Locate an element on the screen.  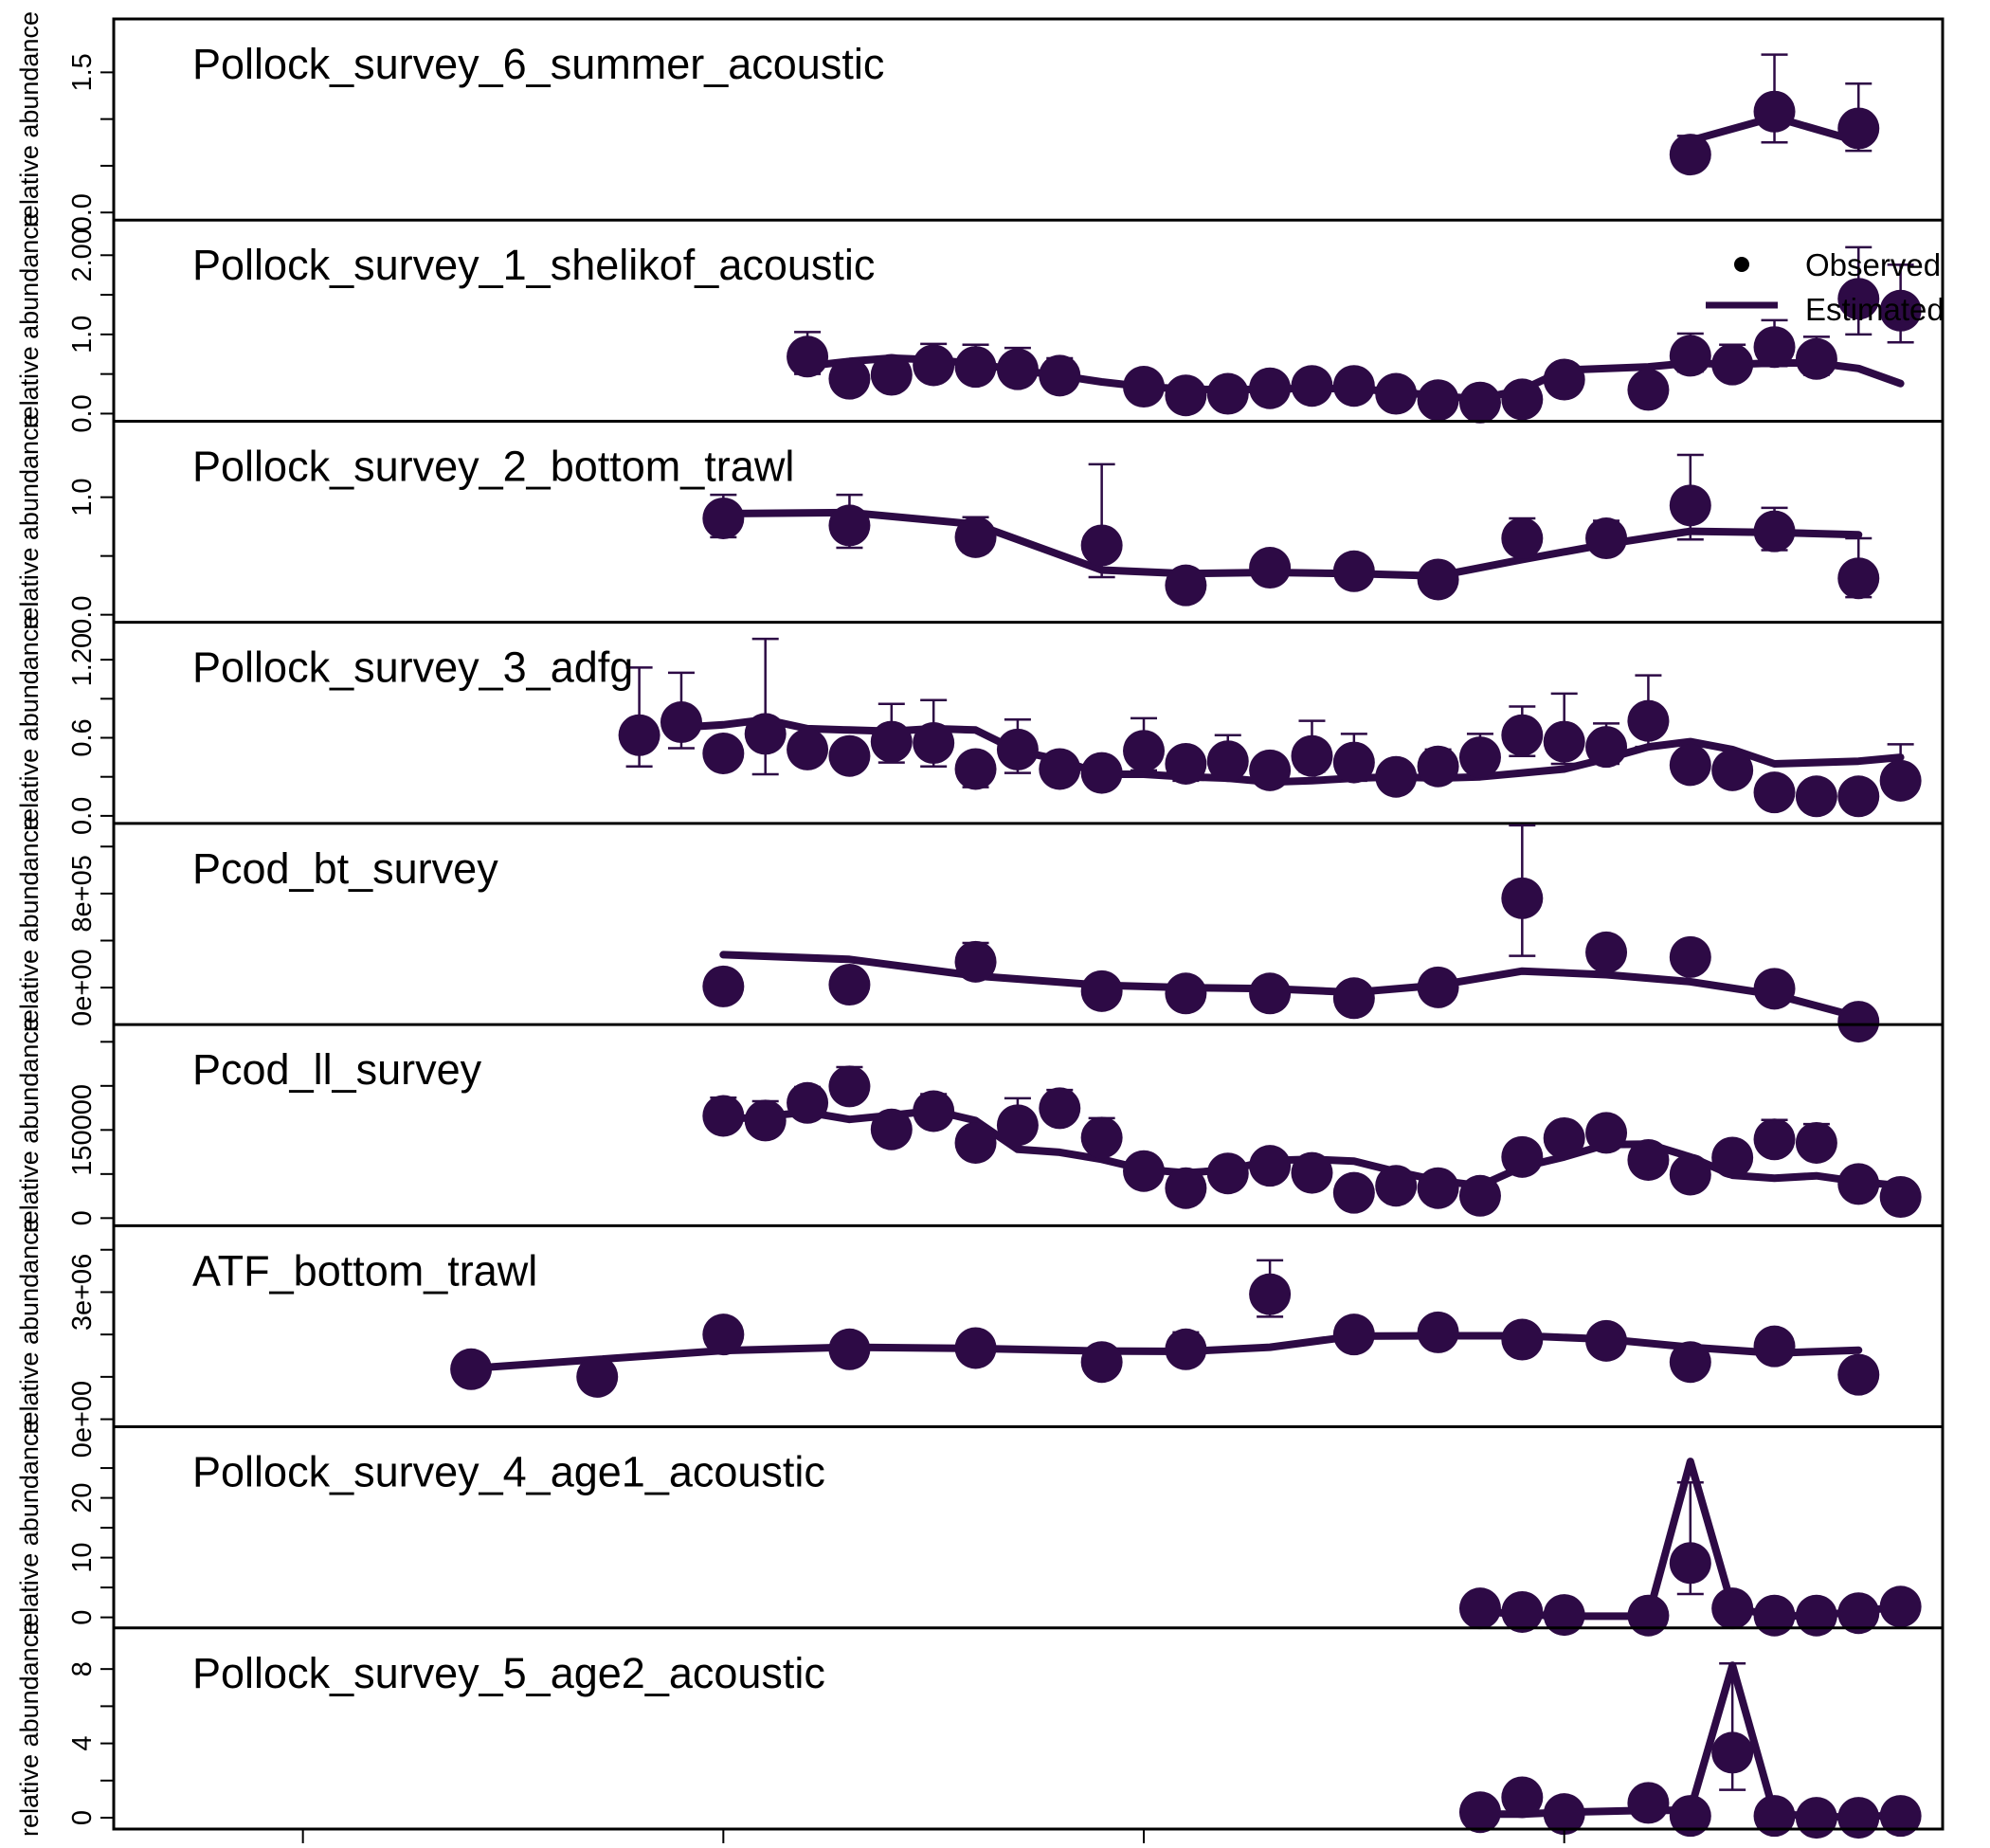
y-tick-label: 0 is located at coordinates (82, 1217).